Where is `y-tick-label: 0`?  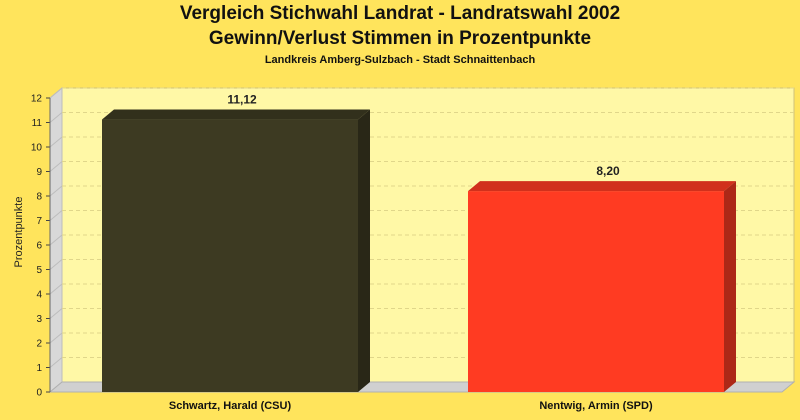
y-tick-label: 0 is located at coordinates (39, 393).